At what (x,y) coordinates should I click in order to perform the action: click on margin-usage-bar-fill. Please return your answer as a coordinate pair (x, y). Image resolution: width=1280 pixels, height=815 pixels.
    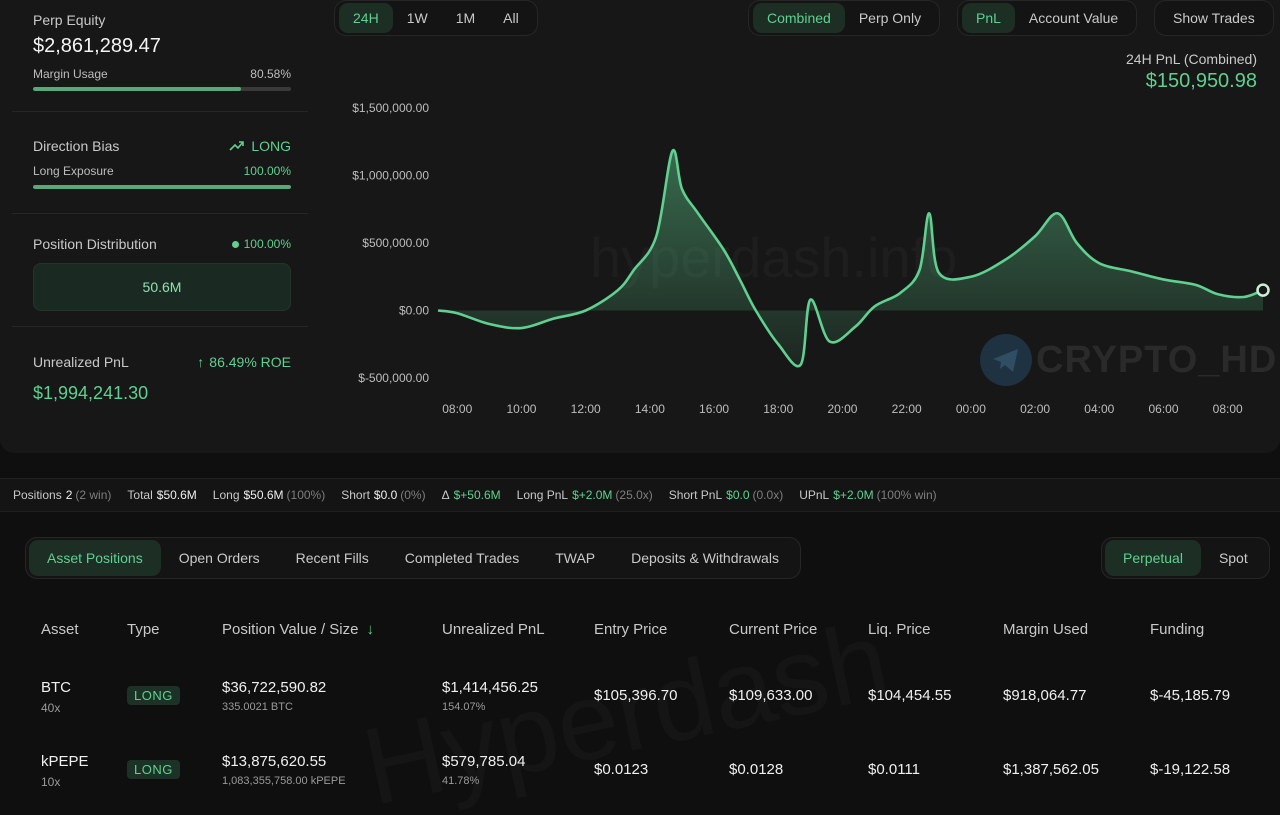
    Looking at the image, I should click on (137, 89).